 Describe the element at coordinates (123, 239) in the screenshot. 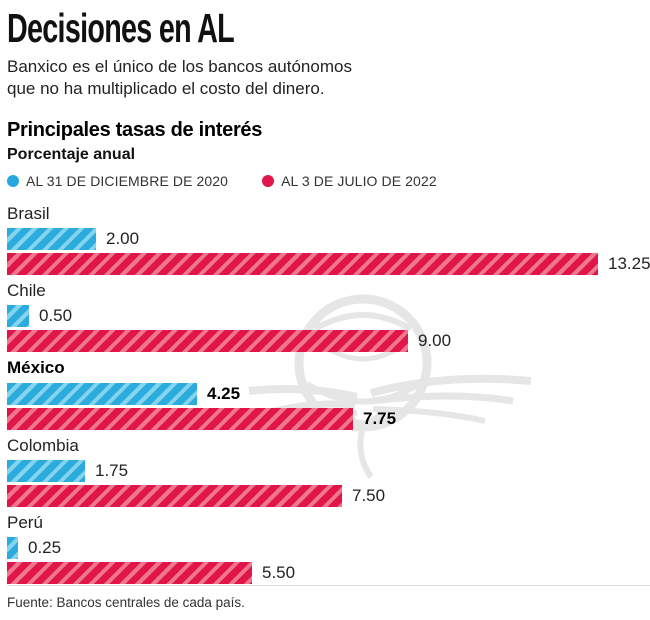

I see `bar-value-2020: 2.00` at that location.